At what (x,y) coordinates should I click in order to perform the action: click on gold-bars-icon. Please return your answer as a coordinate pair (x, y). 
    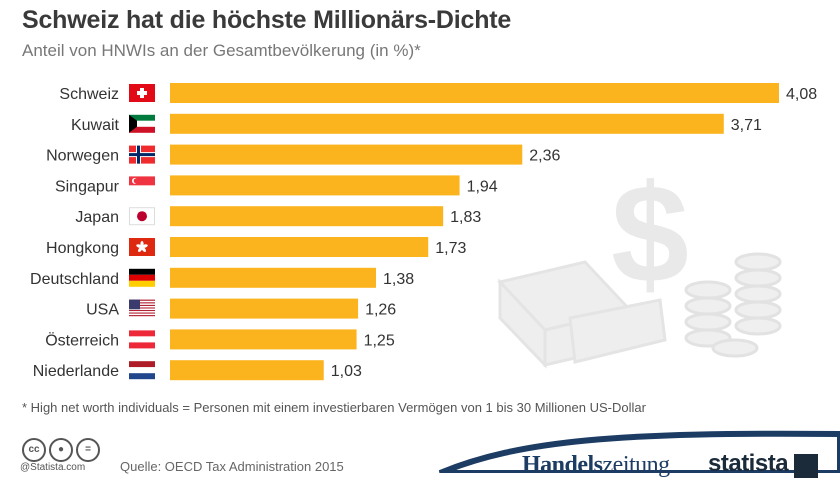
    Looking at the image, I should click on (582, 314).